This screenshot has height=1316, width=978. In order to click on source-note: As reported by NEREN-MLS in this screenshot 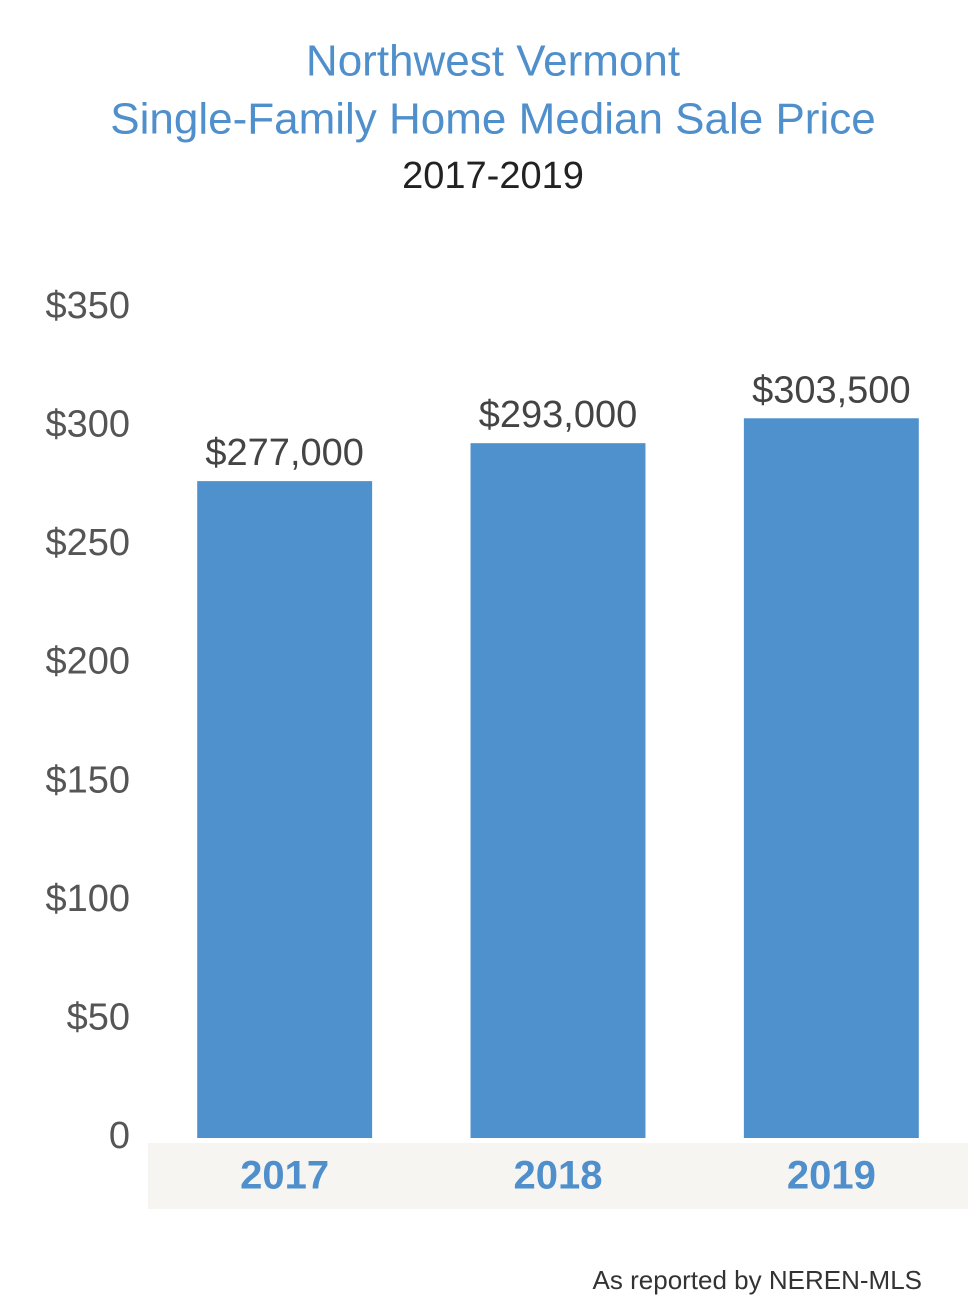, I will do `click(757, 1280)`.